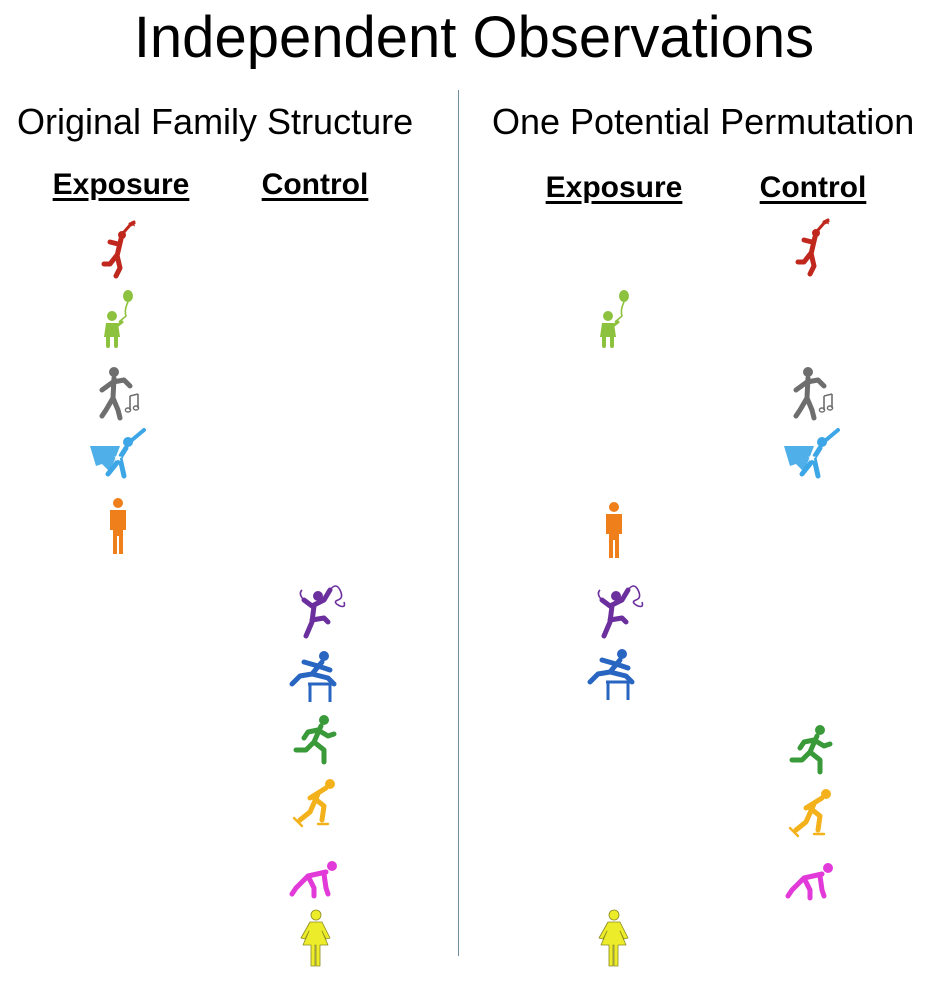 The height and width of the screenshot is (996, 948). I want to click on panel-title-permutation: One Potential Permutation, so click(703, 121).